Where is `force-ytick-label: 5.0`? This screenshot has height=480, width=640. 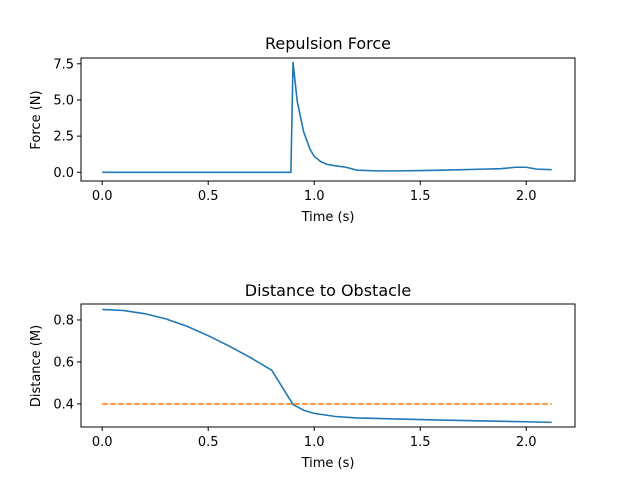 force-ytick-label: 5.0 is located at coordinates (63, 100).